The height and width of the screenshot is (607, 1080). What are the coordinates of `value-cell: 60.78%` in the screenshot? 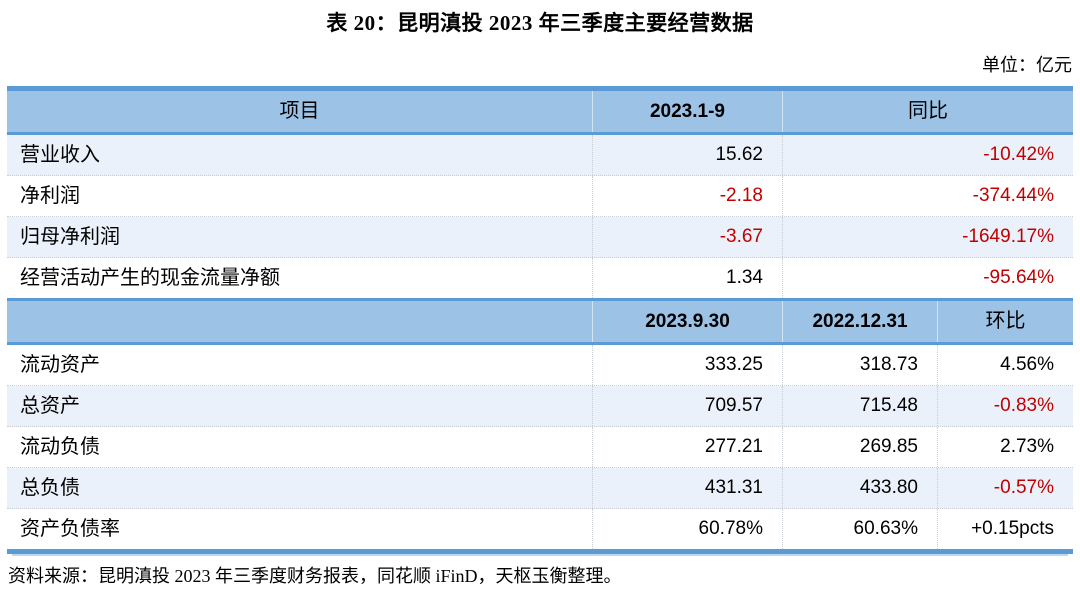 It's located at (687, 529).